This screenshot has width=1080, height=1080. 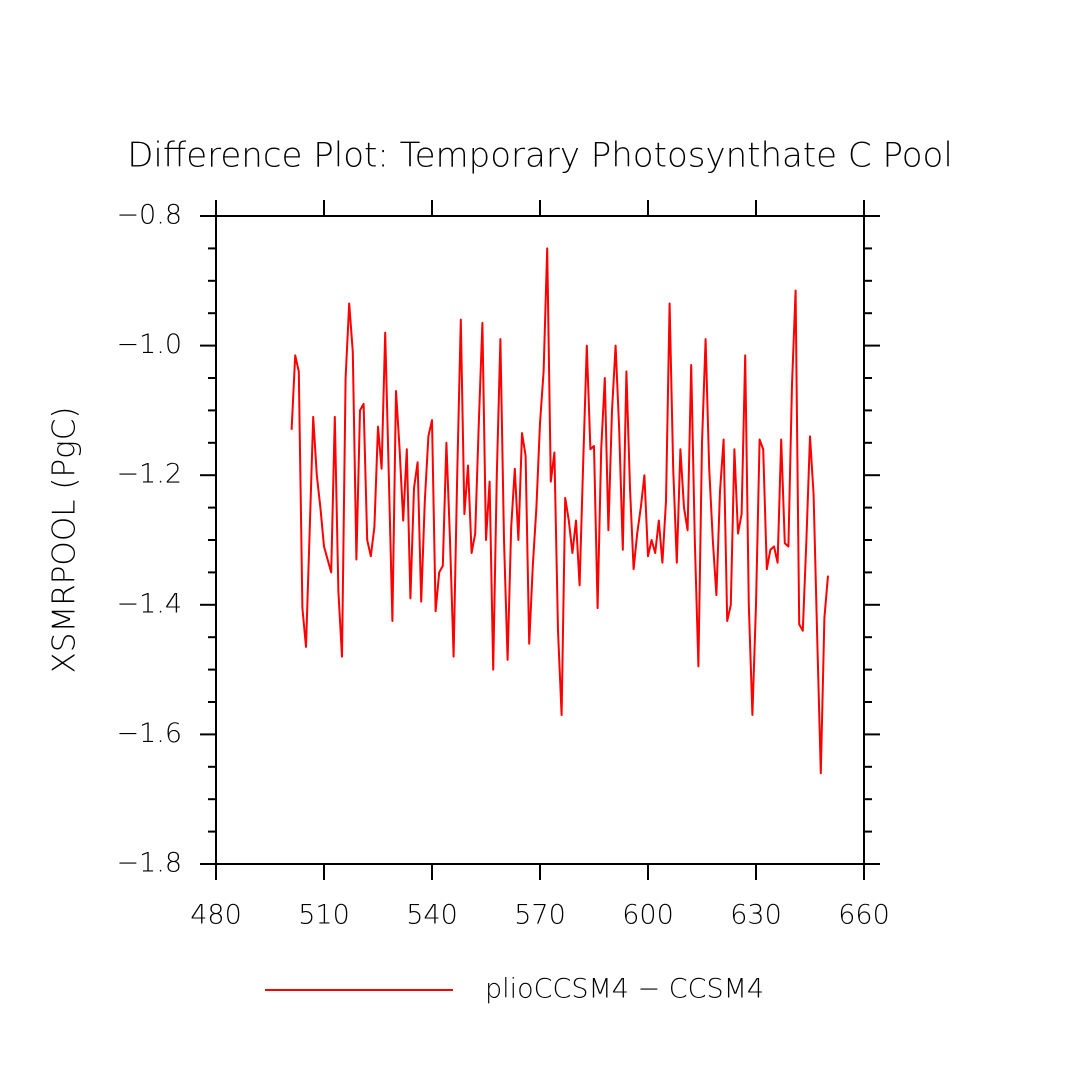 What do you see at coordinates (540, 915) in the screenshot?
I see `x-tick-label: 570` at bounding box center [540, 915].